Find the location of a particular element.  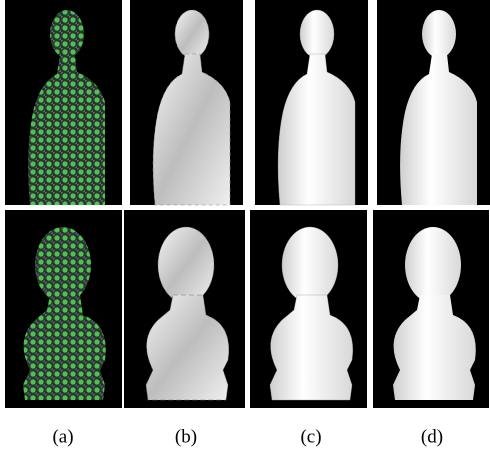

panel-bottom-c is located at coordinates (308, 309).